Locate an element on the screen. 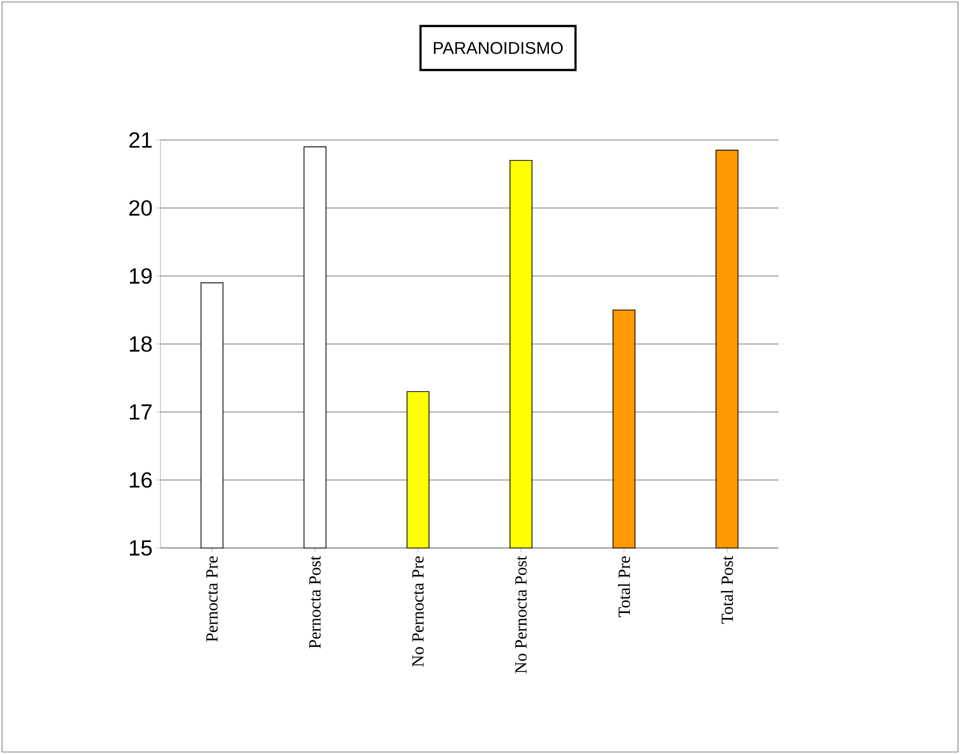  y-tick-label: 18 is located at coordinates (141, 344).